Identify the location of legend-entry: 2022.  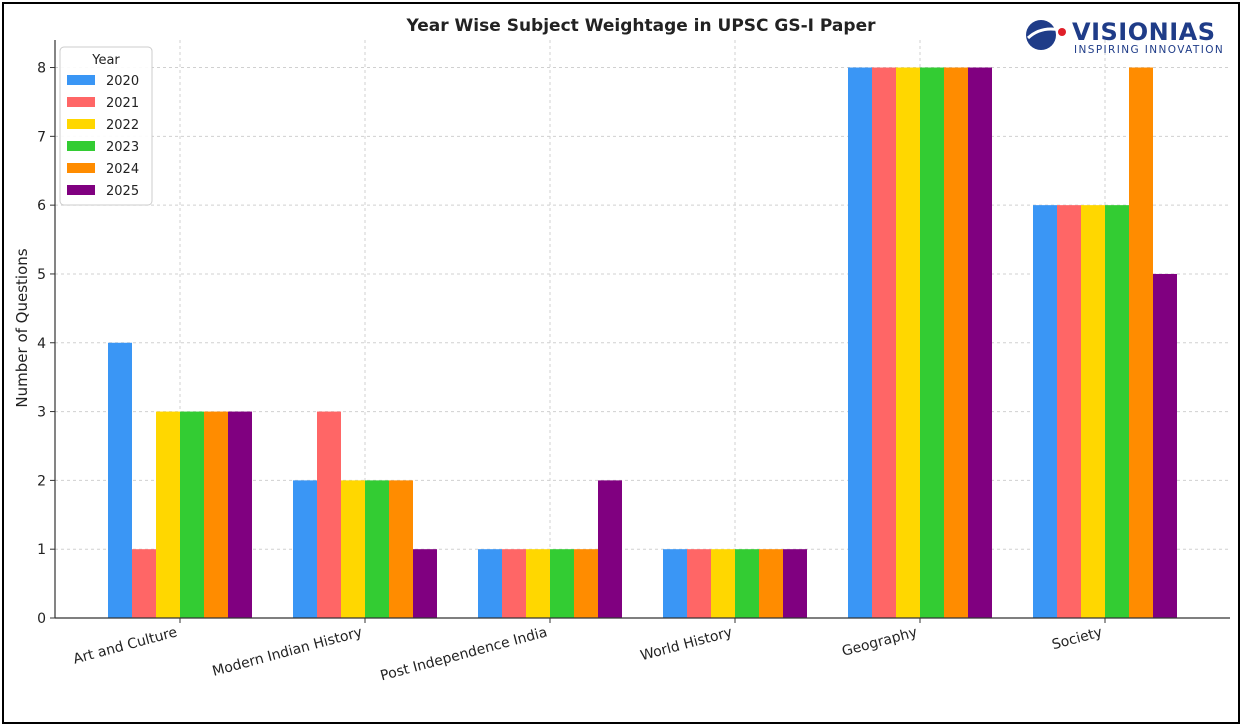
(122, 125).